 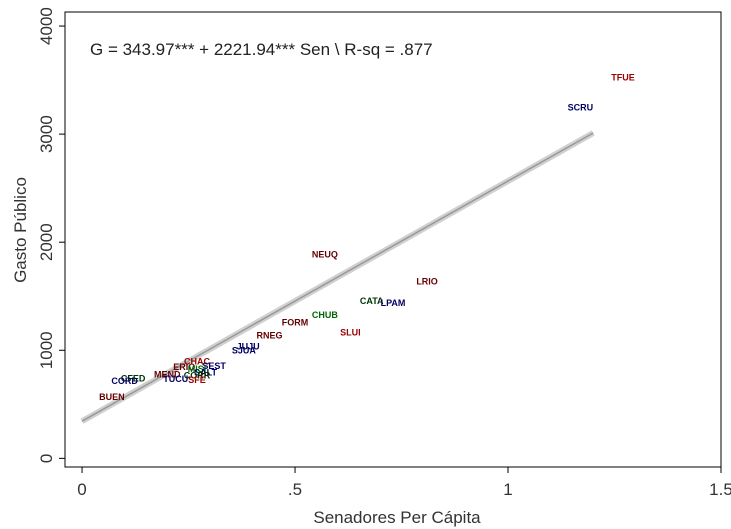 I want to click on point-label: CORD, so click(x=124, y=381).